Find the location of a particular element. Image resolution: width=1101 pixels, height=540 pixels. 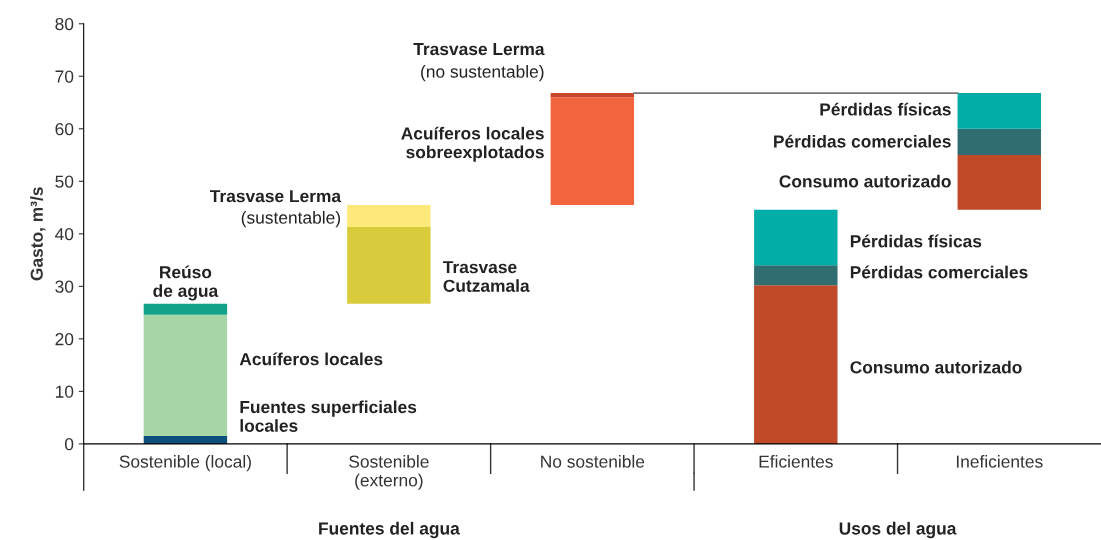

x-tick-label: Eficientes is located at coordinates (796, 461).